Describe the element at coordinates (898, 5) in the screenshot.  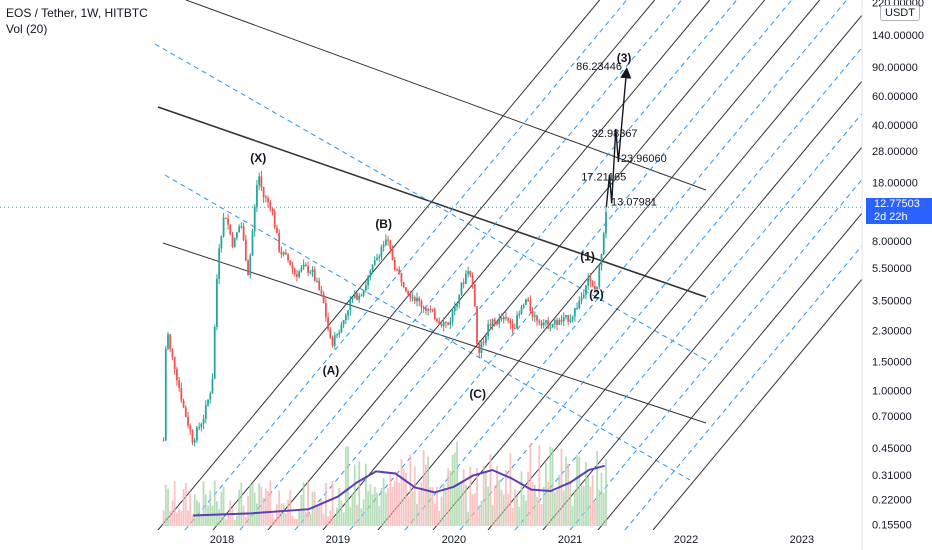
I see `price-tick-label: 220.00000` at that location.